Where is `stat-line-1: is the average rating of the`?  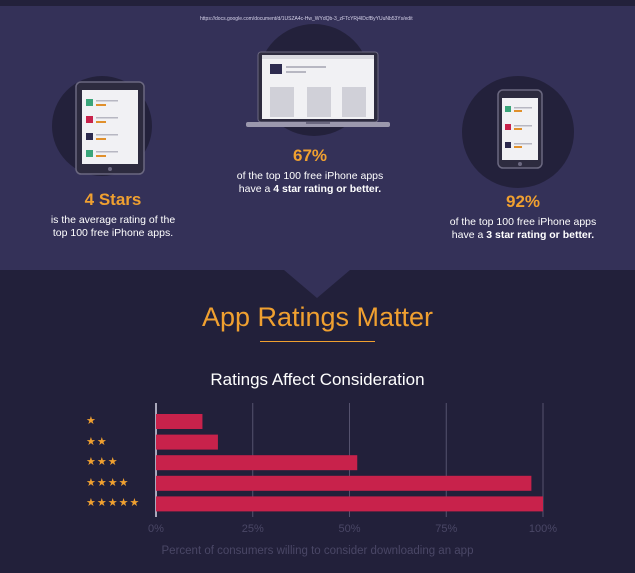
stat-line-1: is the average rating of the is located at coordinates (113, 220).